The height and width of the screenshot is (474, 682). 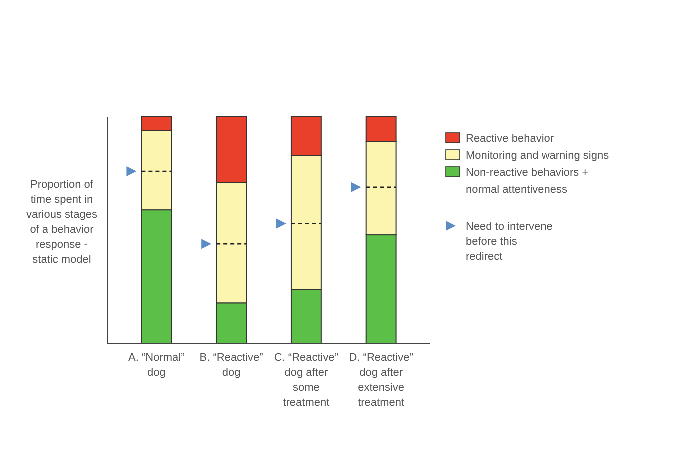 What do you see at coordinates (509, 242) in the screenshot?
I see `text: Need to intervene before this redirect` at bounding box center [509, 242].